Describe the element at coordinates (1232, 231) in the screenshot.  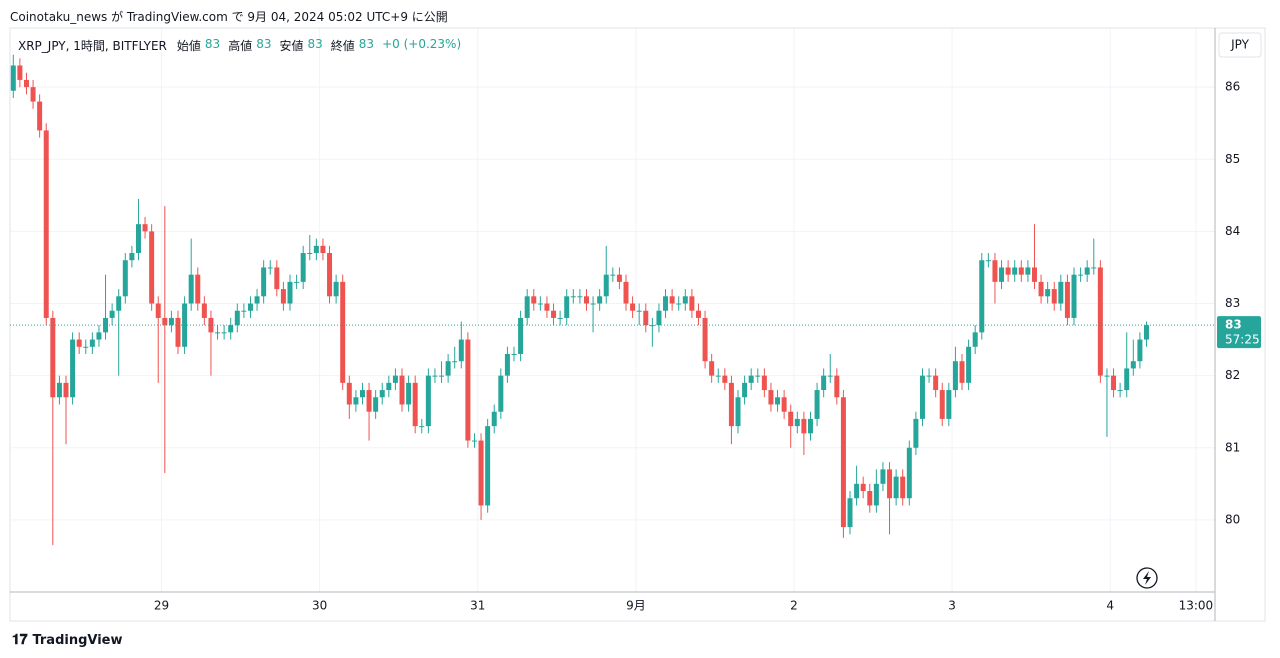
I see `y-tick-label: 84` at that location.